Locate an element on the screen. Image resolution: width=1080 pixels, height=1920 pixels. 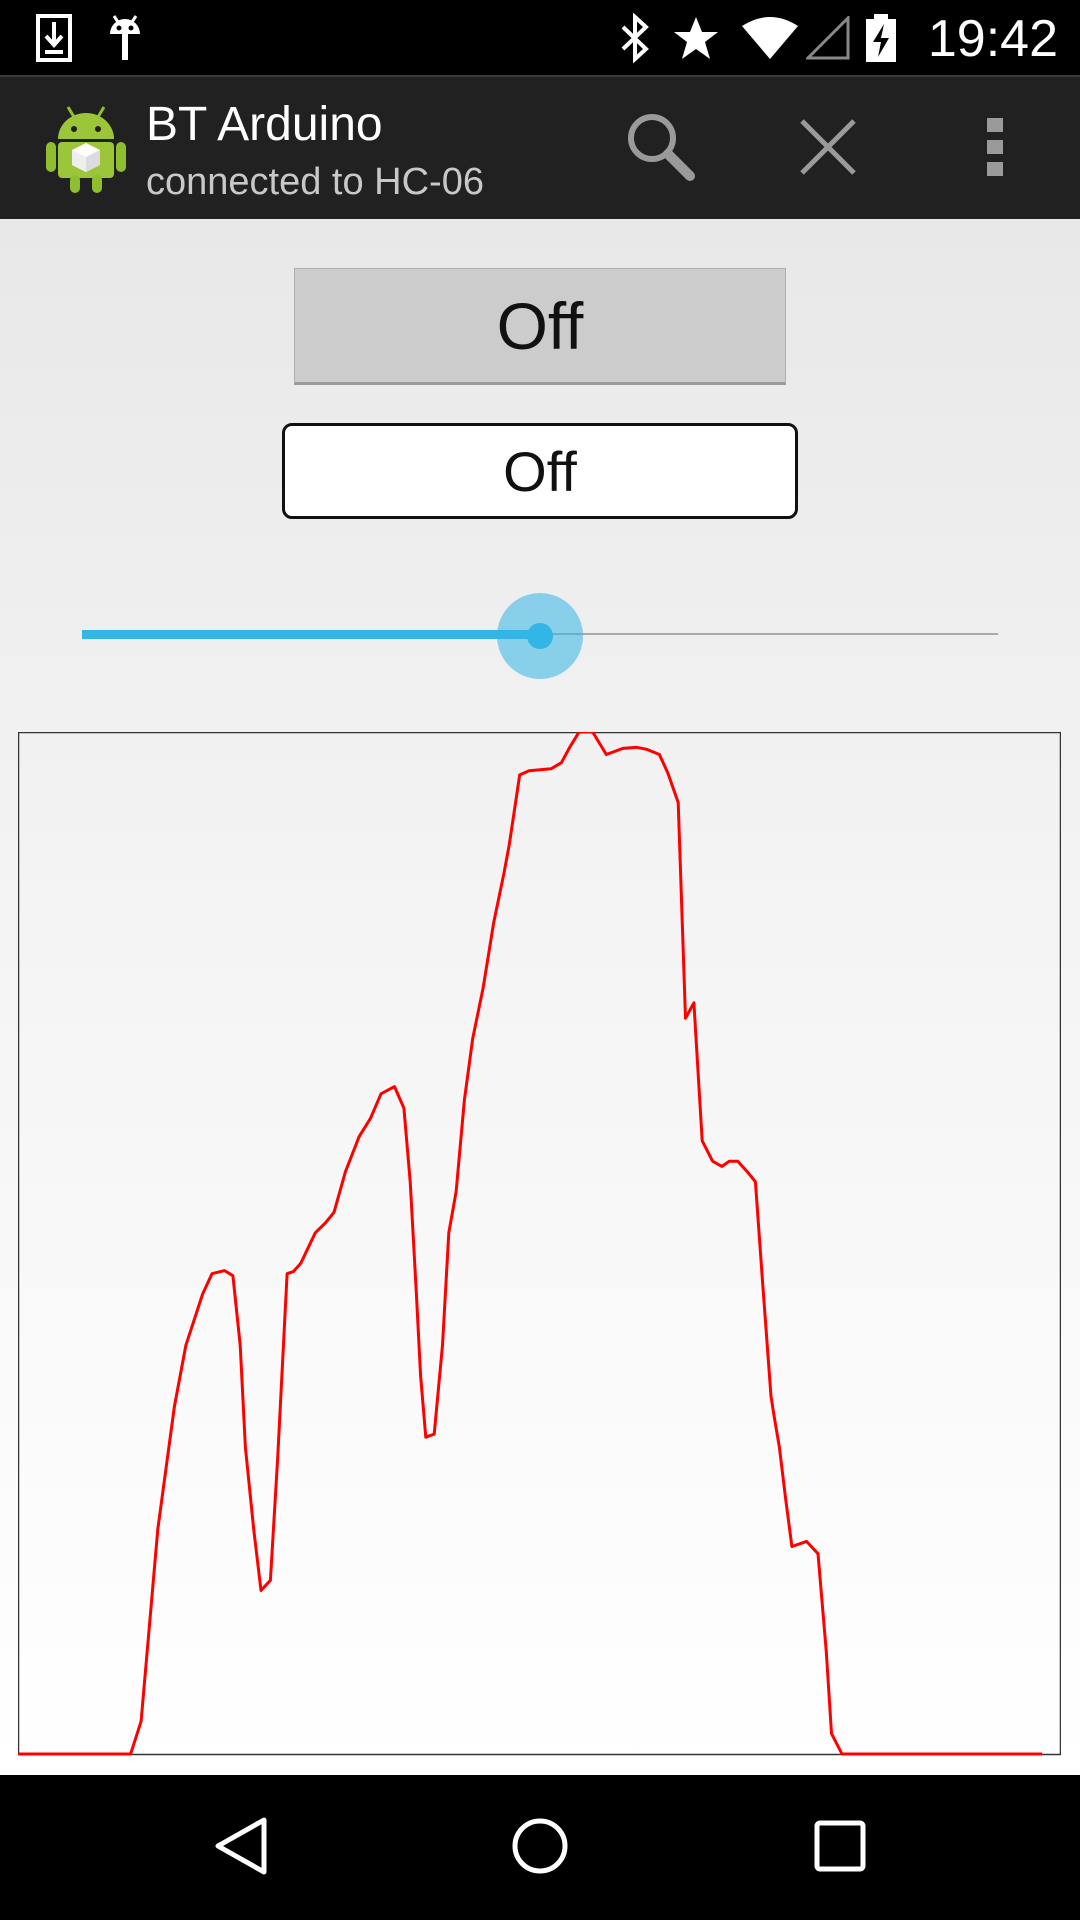
signal-icon is located at coordinates (828, 37).